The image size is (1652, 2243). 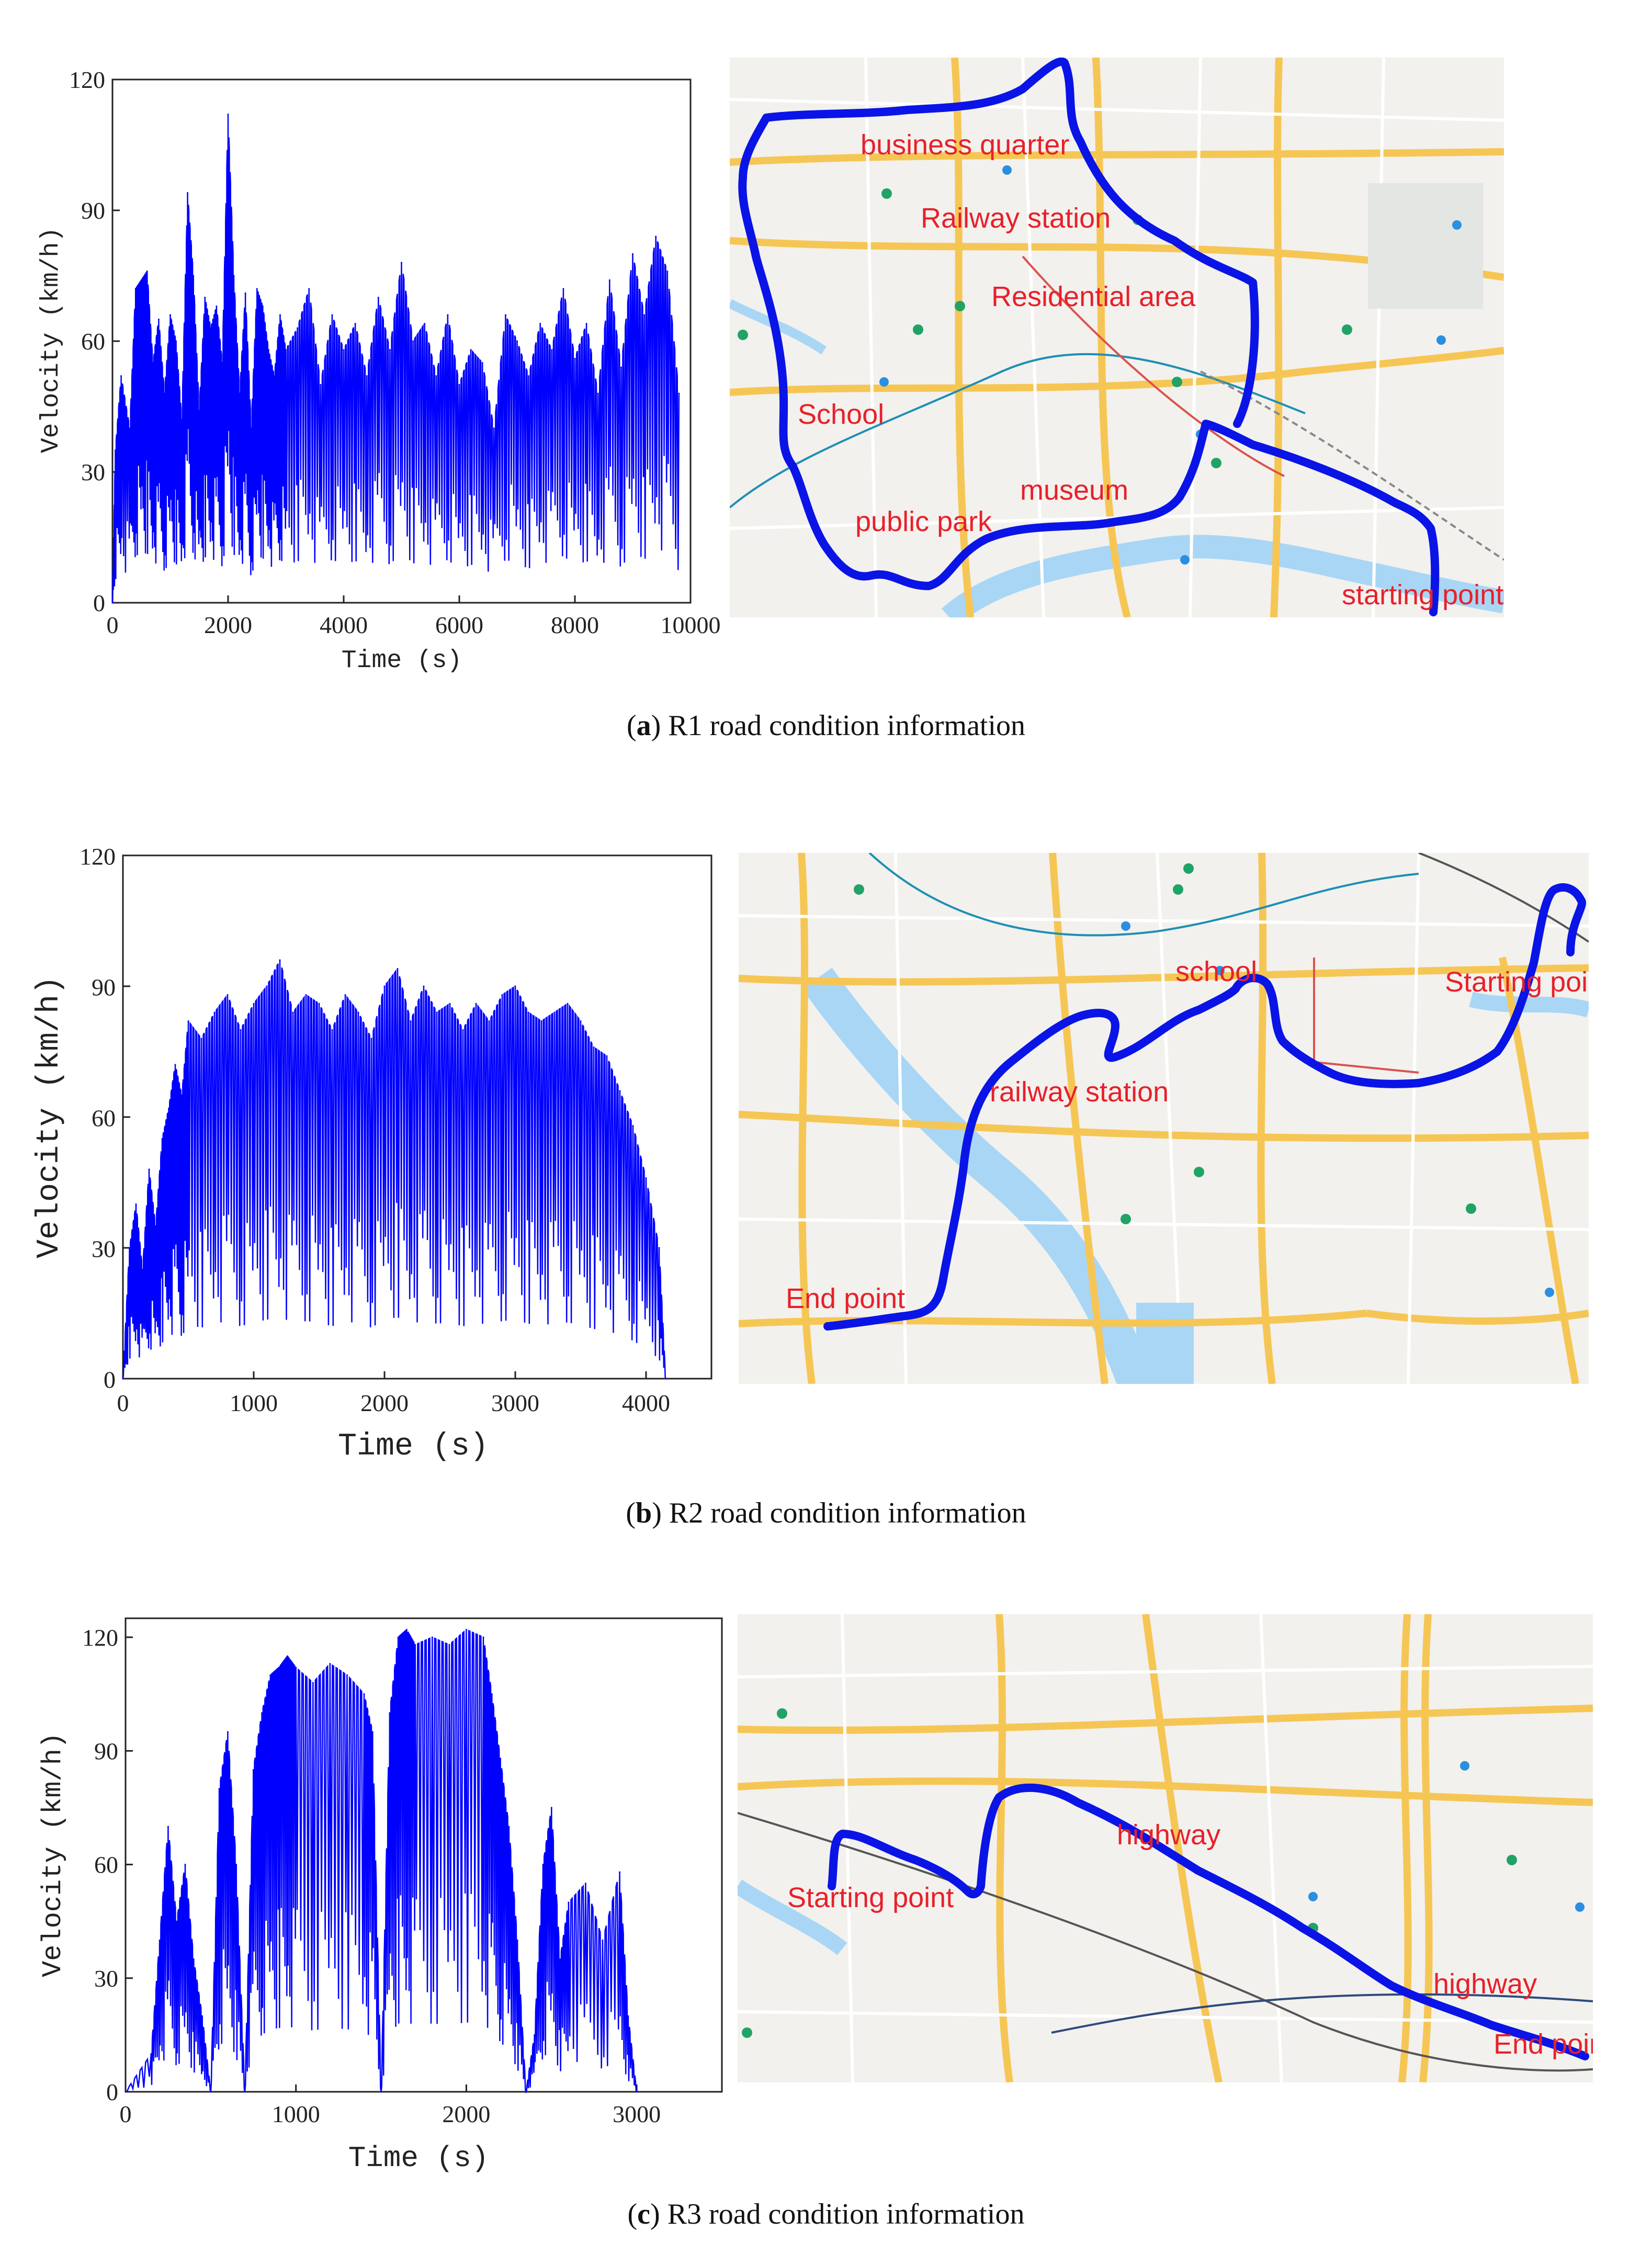 I want to click on x-tick-label: 4000, so click(x=344, y=625).